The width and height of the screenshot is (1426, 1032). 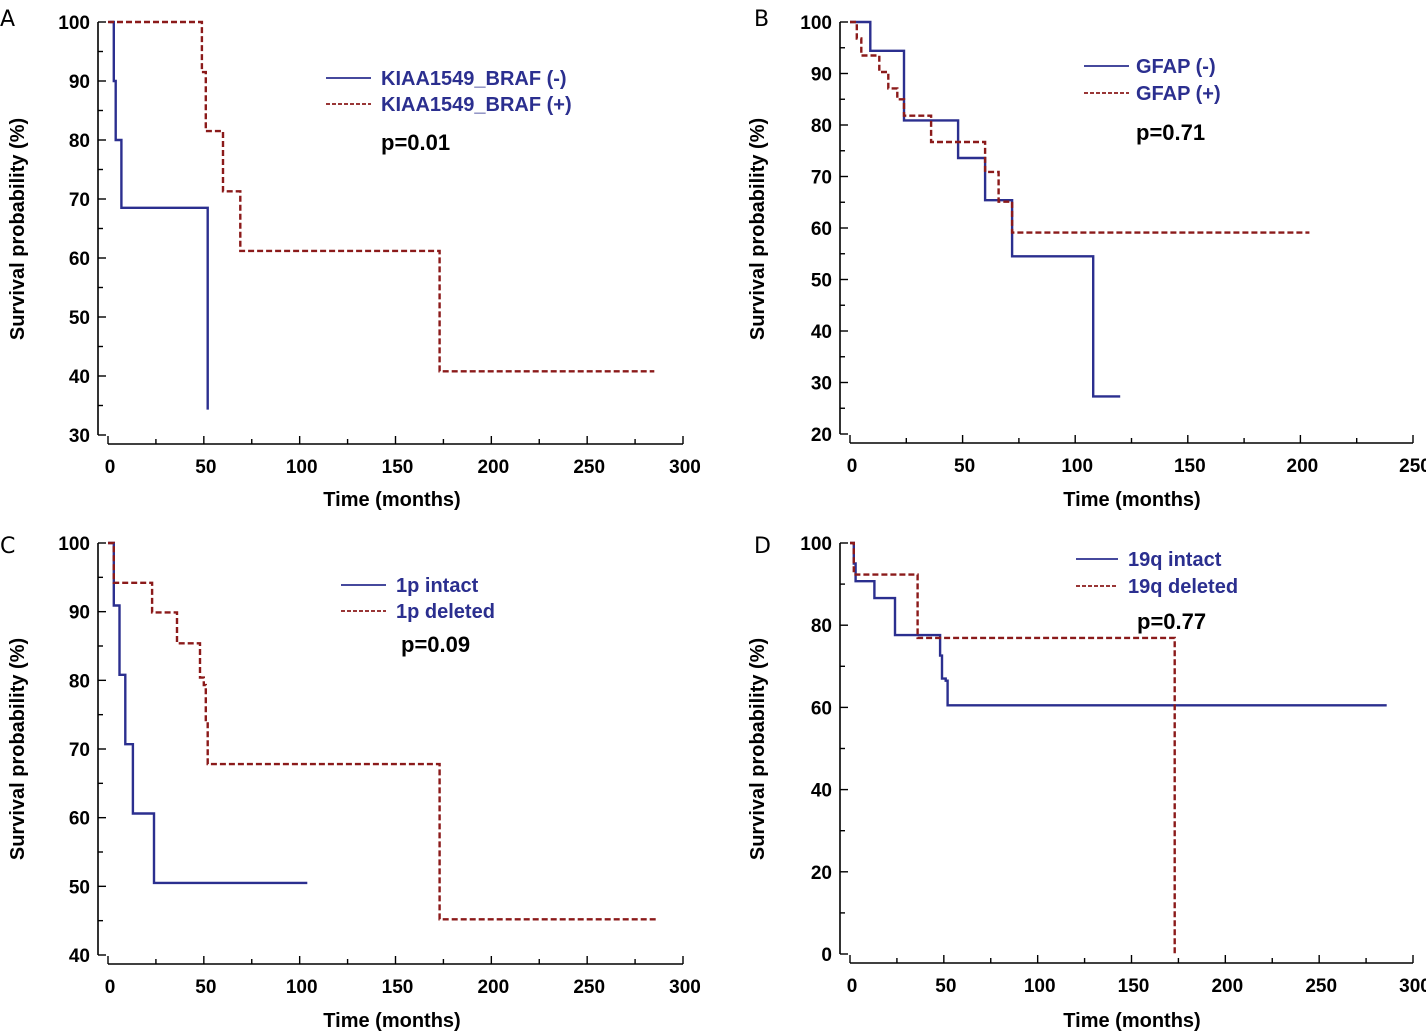 I want to click on p-value-label: p=0.71, so click(x=1170, y=132).